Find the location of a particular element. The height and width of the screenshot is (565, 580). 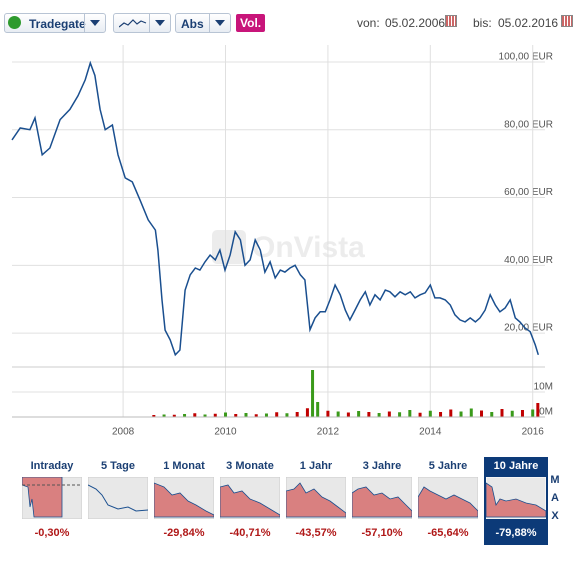

x-tick-label: 2010 is located at coordinates (225, 432).